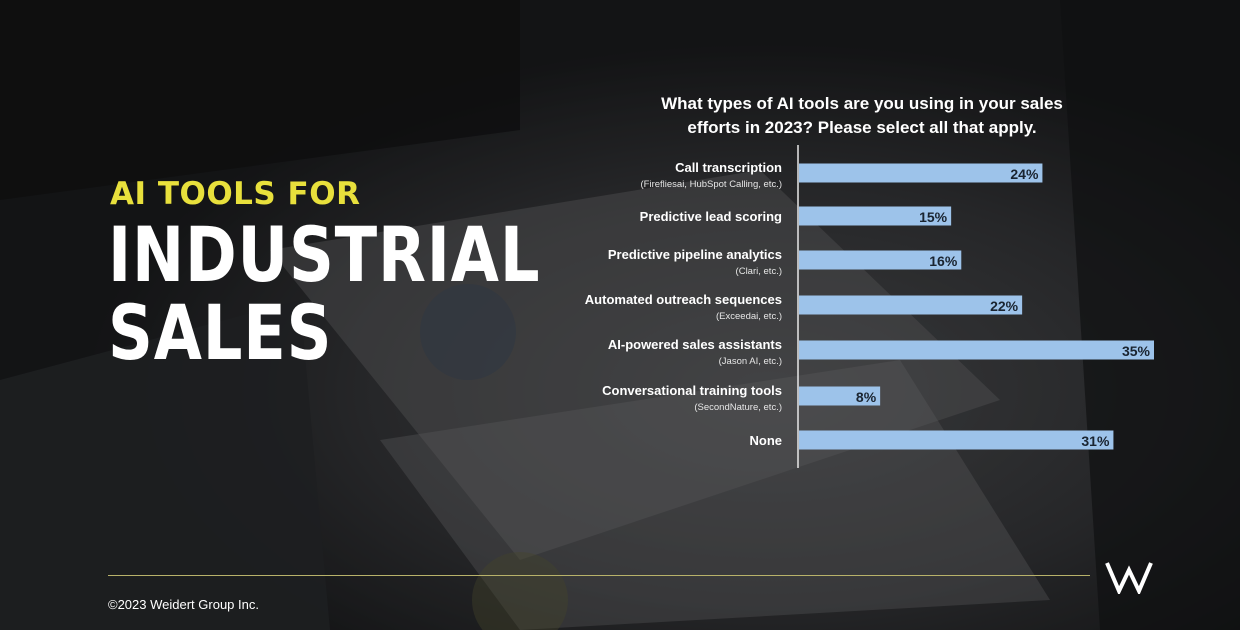  Describe the element at coordinates (766, 440) in the screenshot. I see `category-label: None` at that location.